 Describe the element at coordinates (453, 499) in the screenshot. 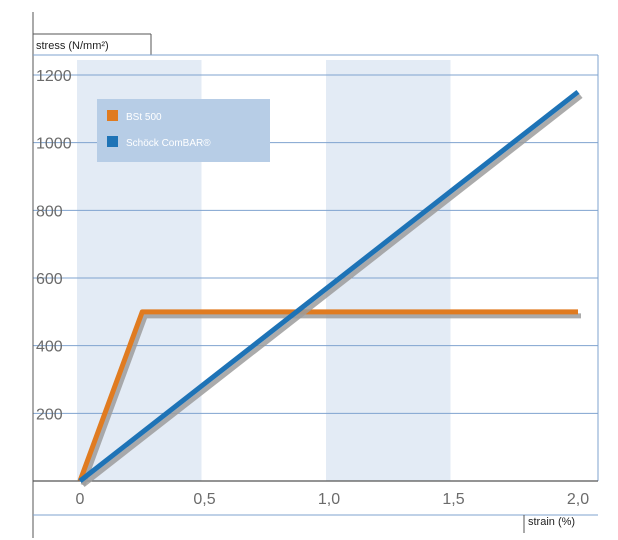

I see `x-tick-label: 1,5` at that location.